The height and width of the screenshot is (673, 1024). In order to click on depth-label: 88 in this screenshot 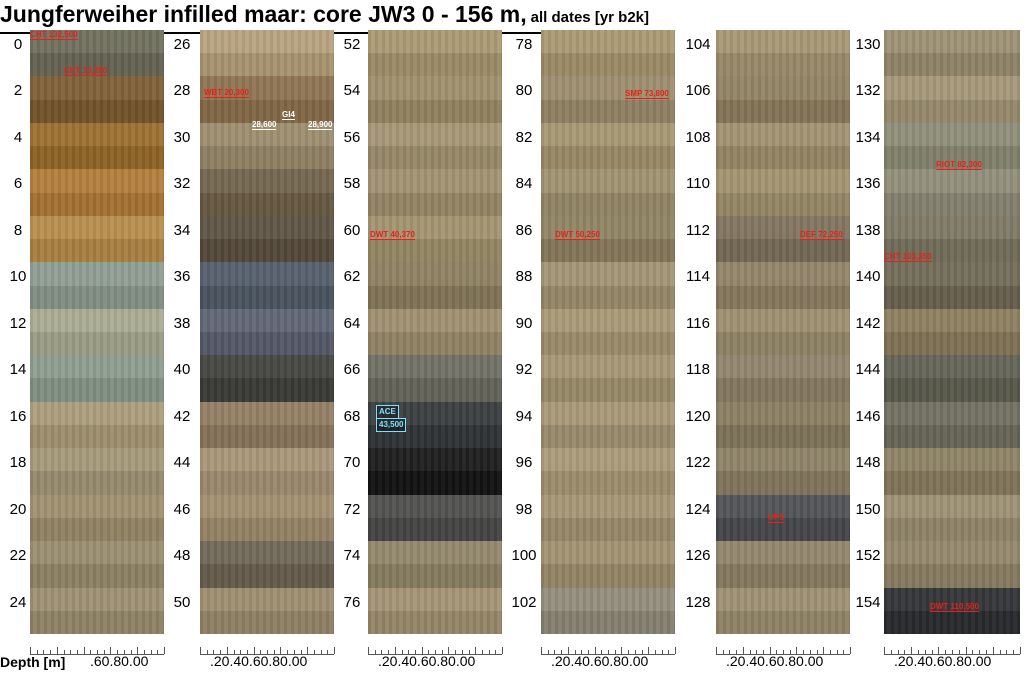, I will do `click(524, 277)`.